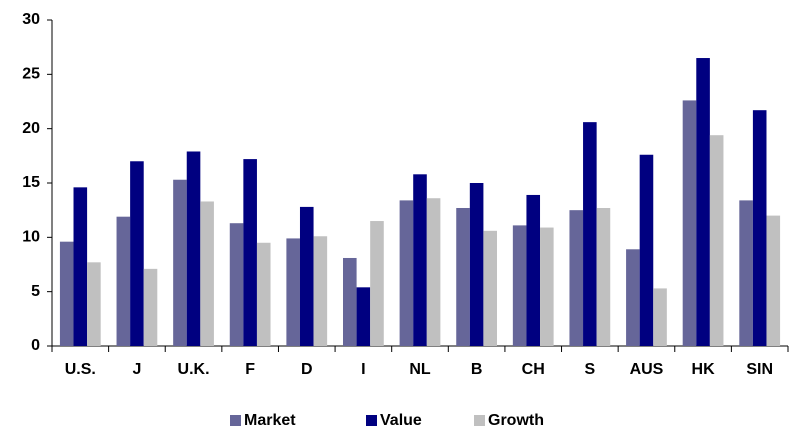 The height and width of the screenshot is (432, 789). What do you see at coordinates (31, 182) in the screenshot?
I see `y-tick-label: 15` at bounding box center [31, 182].